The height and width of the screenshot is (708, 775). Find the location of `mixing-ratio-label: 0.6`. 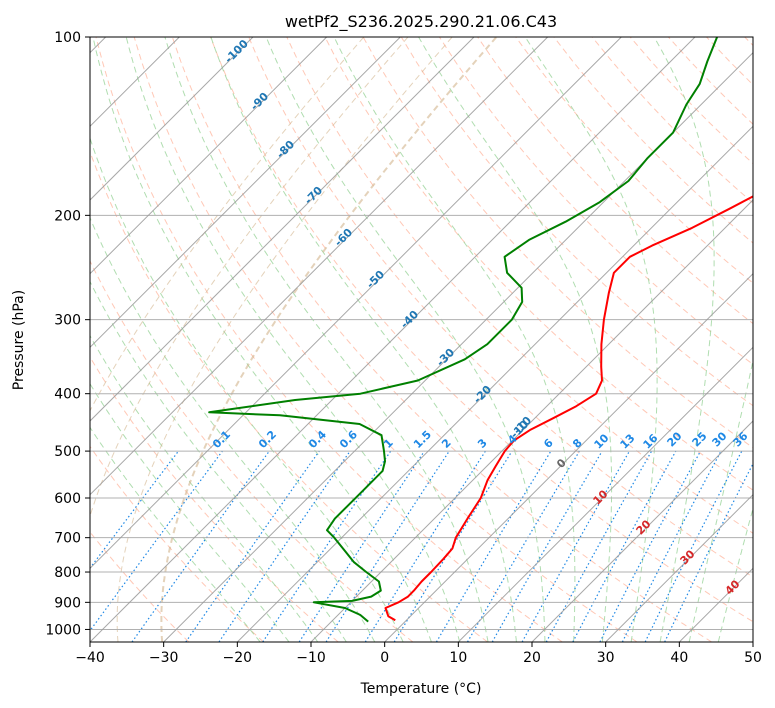

mixing-ratio-label: 0.6 is located at coordinates (348, 439).